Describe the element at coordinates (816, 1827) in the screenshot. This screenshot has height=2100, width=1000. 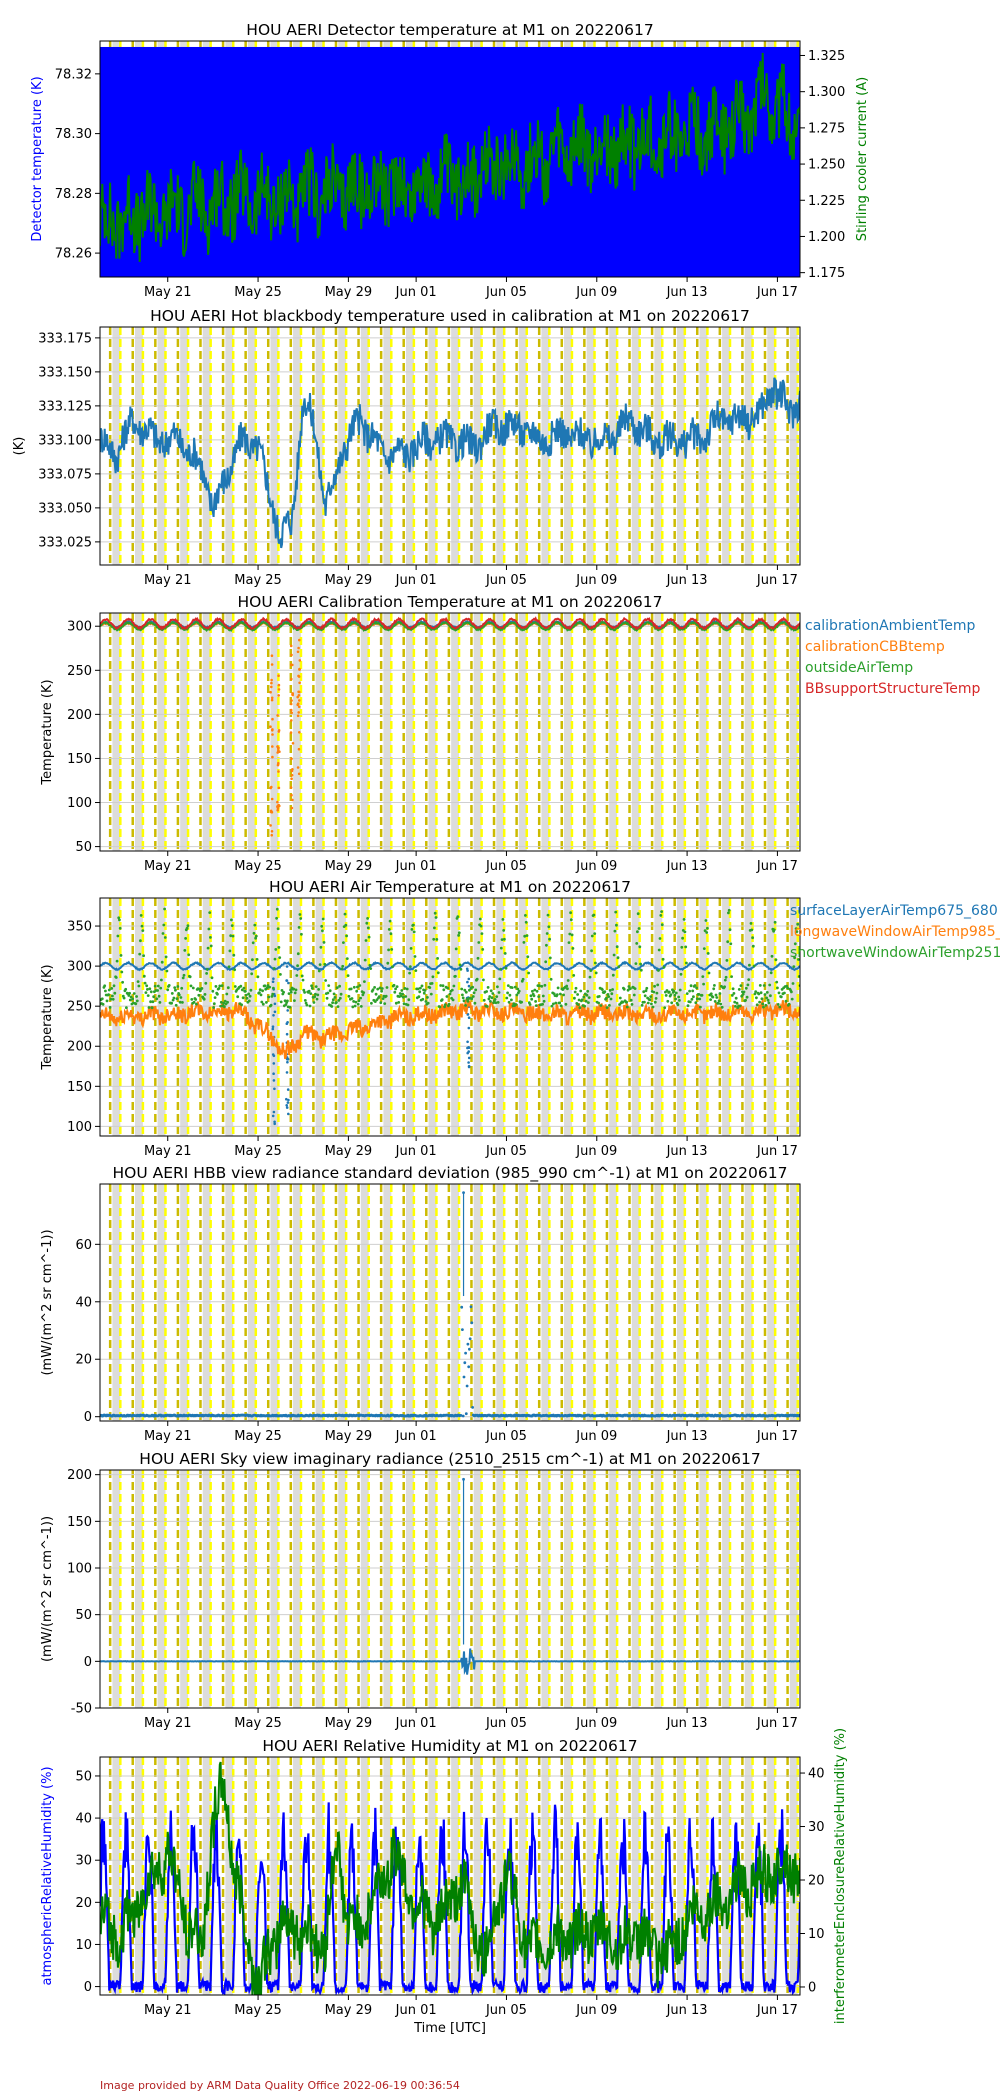
I see `y2-tick-label: 30` at that location.